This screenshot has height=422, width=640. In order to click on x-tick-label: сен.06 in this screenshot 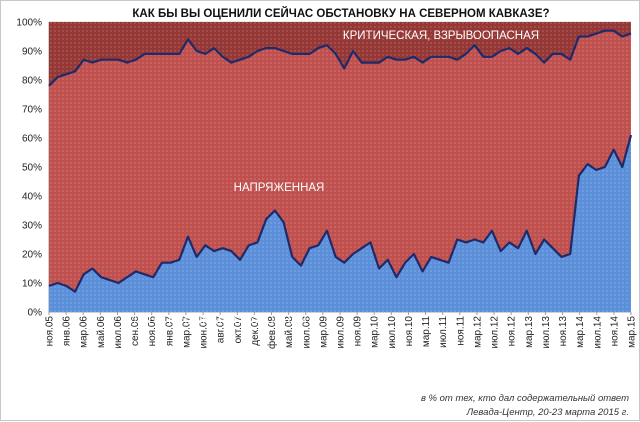, I will do `click(135, 331)`.